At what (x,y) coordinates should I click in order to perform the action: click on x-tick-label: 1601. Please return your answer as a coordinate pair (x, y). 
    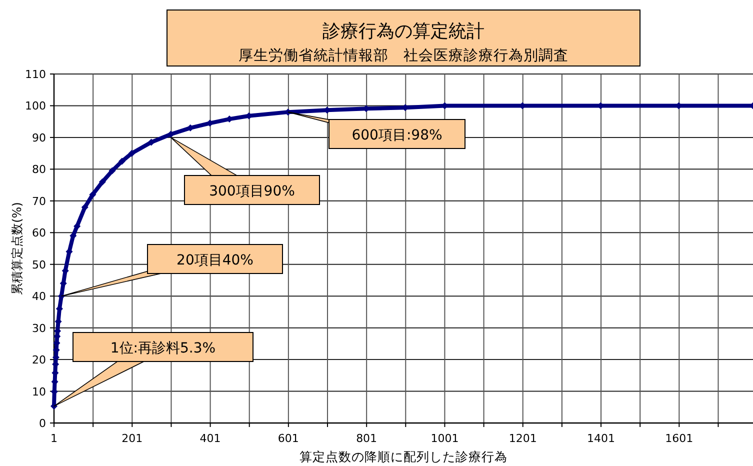
    Looking at the image, I should click on (679, 438).